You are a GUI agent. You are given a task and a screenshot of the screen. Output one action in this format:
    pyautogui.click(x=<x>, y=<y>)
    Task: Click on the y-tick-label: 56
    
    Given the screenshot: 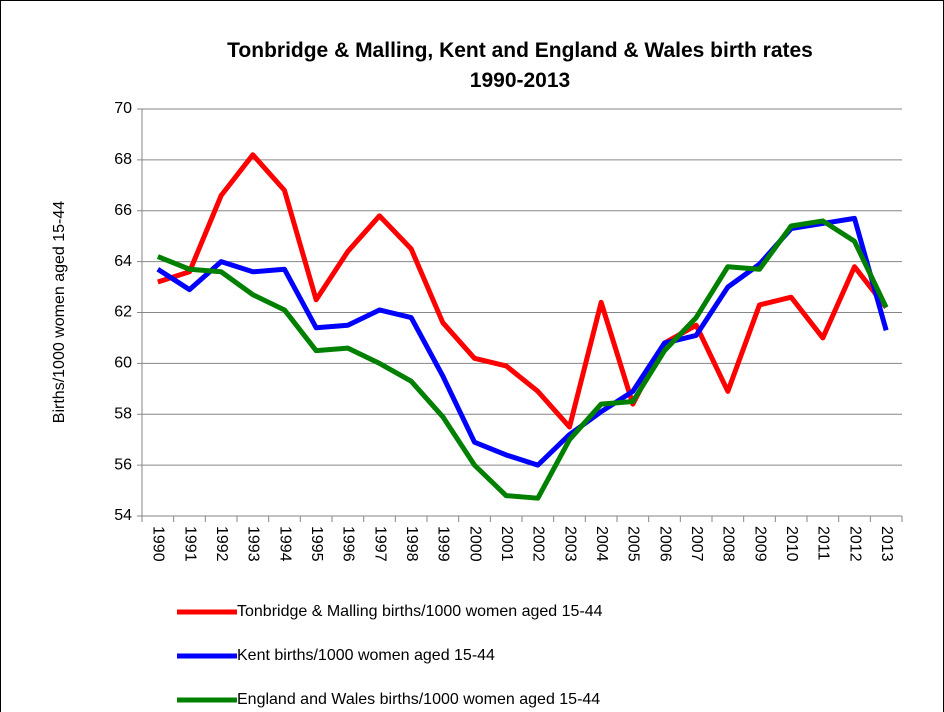 What is the action you would take?
    pyautogui.click(x=123, y=464)
    